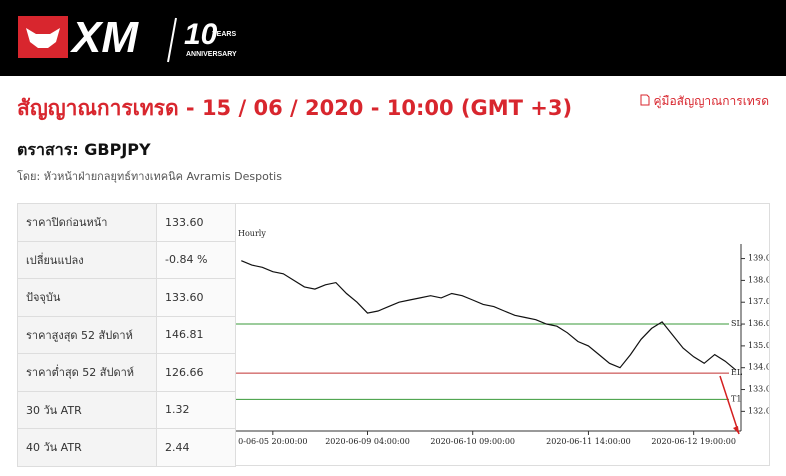  I want to click on stat-value: 1.32, so click(196, 409).